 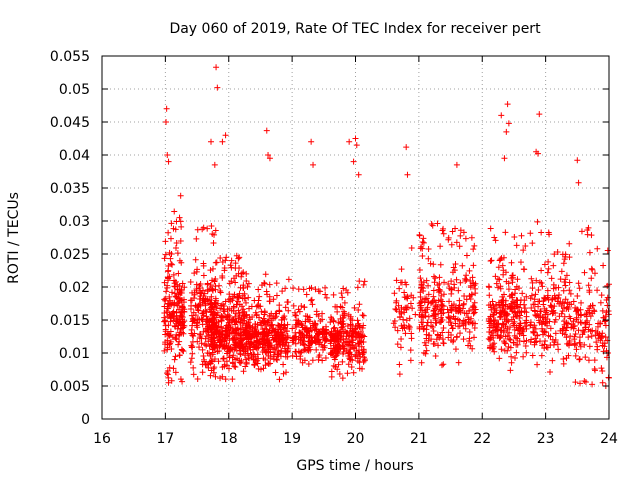 I want to click on x-tick-label: 16, so click(x=102, y=439).